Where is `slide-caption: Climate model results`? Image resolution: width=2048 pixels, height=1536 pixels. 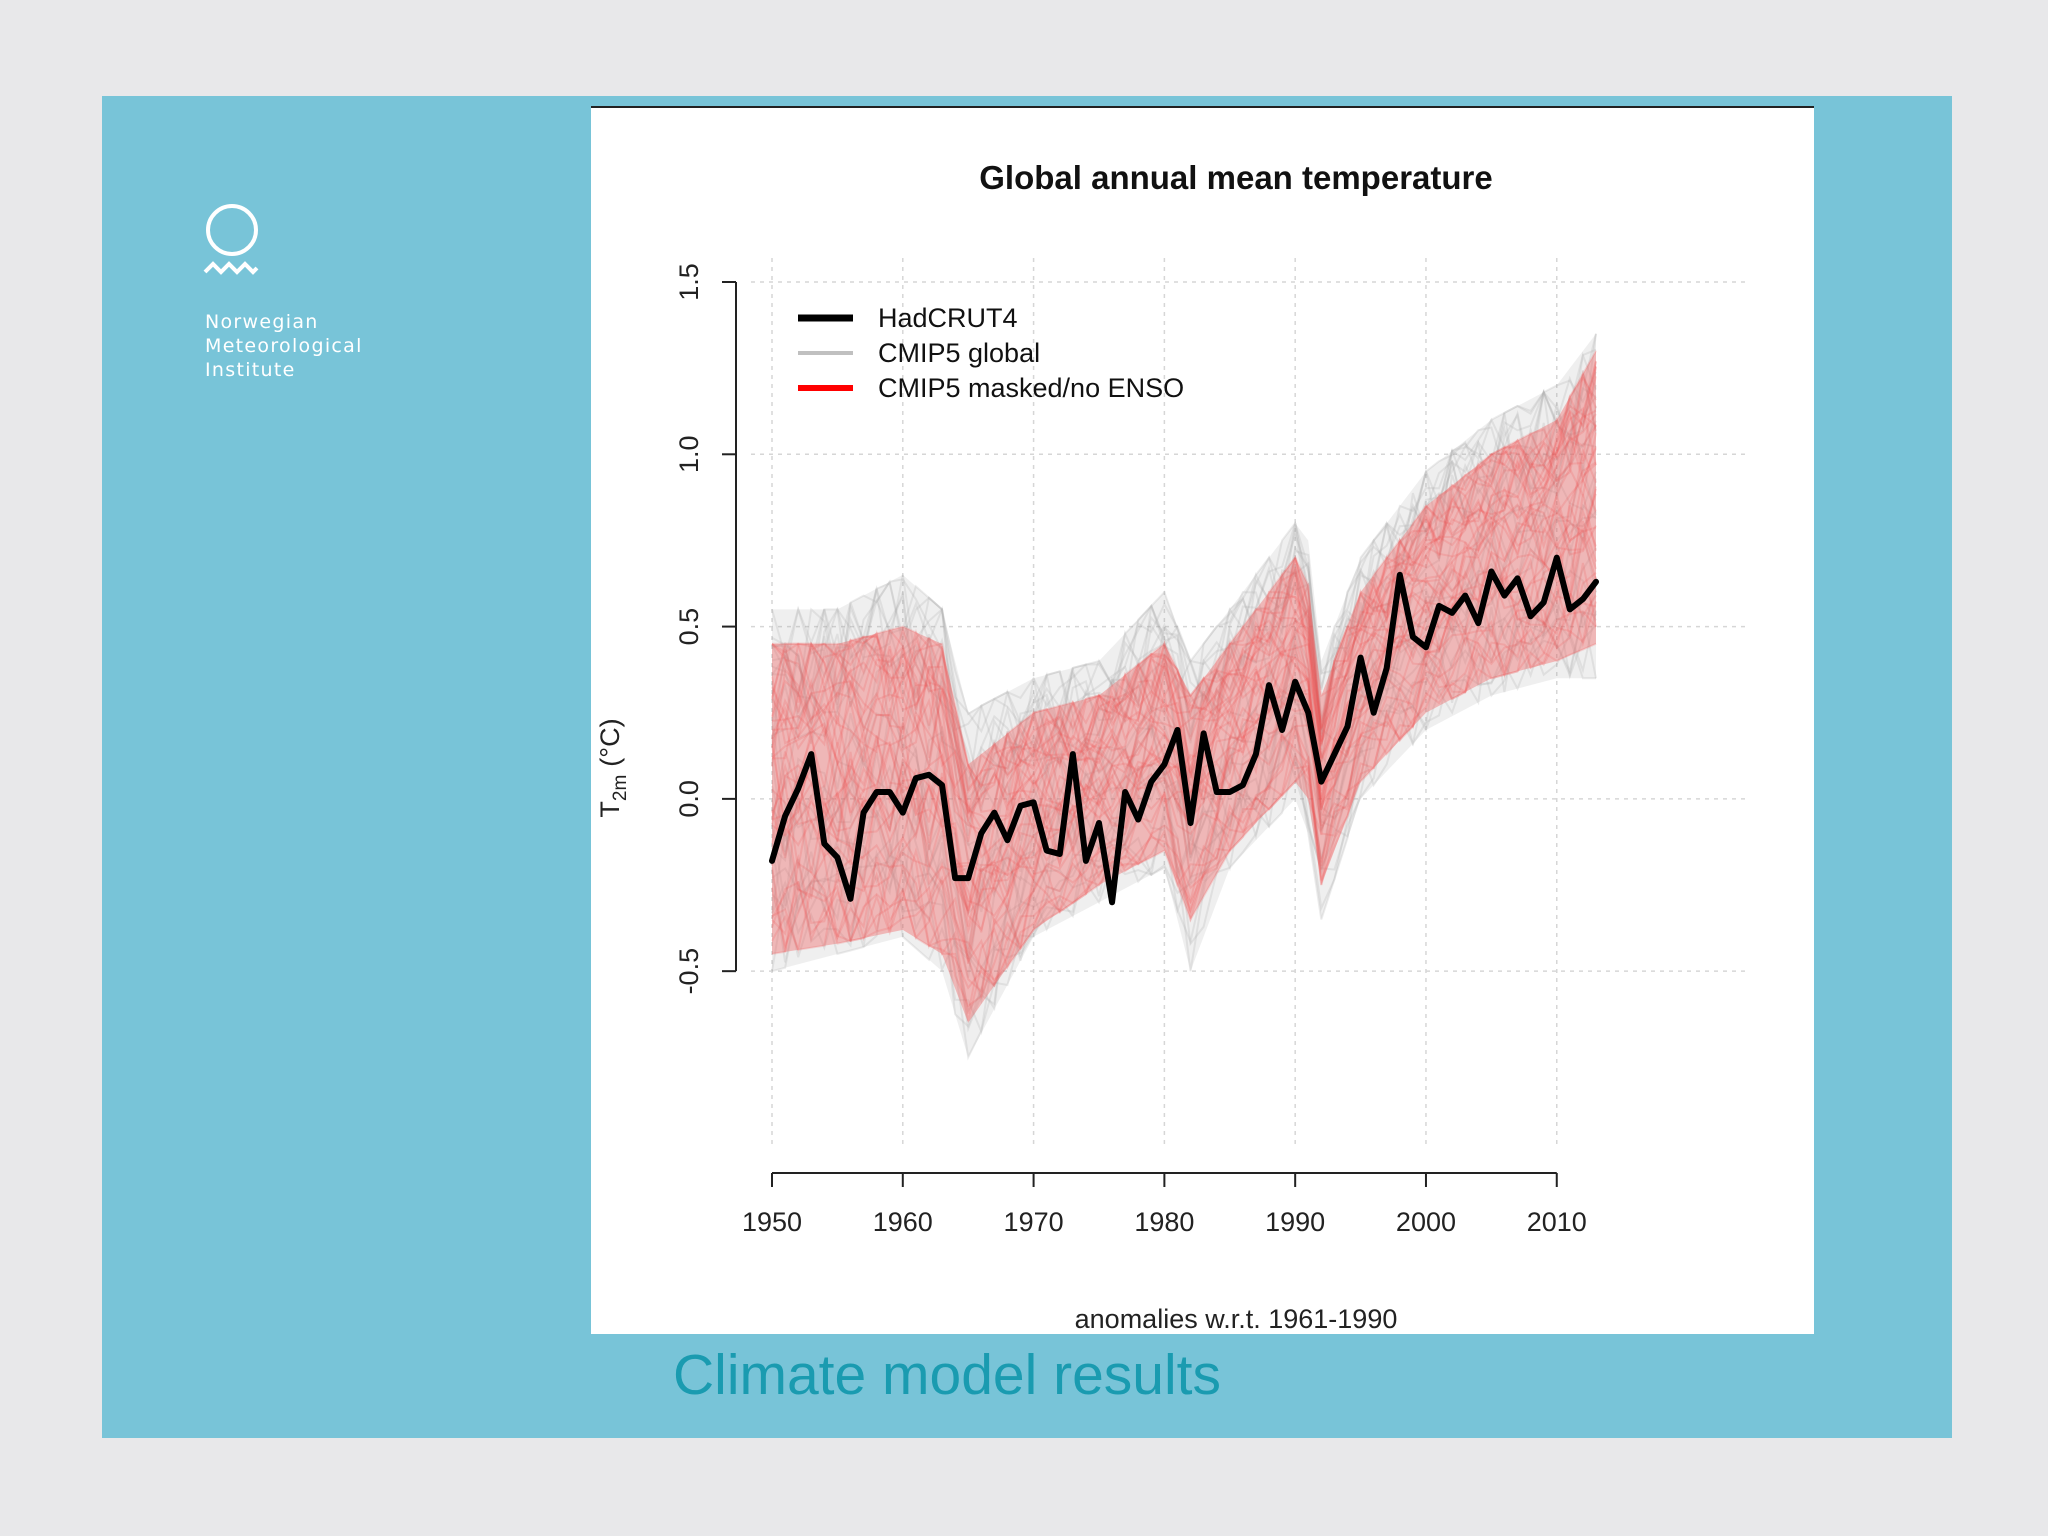
slide-caption: Climate model results is located at coordinates (947, 1375).